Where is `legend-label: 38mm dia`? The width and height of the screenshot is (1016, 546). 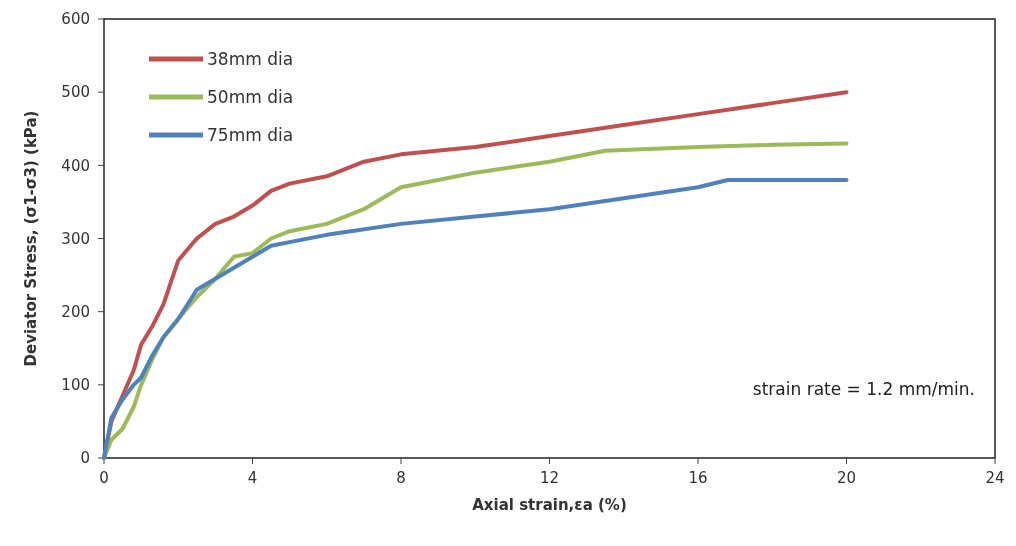 legend-label: 38mm dia is located at coordinates (250, 58).